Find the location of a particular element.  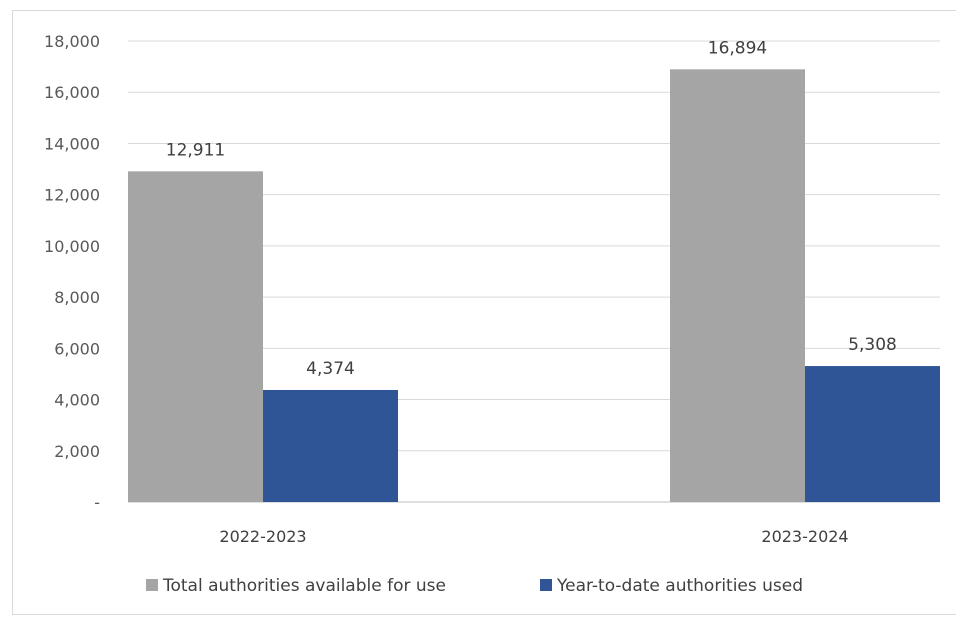

data-label: 5,308 is located at coordinates (872, 345).